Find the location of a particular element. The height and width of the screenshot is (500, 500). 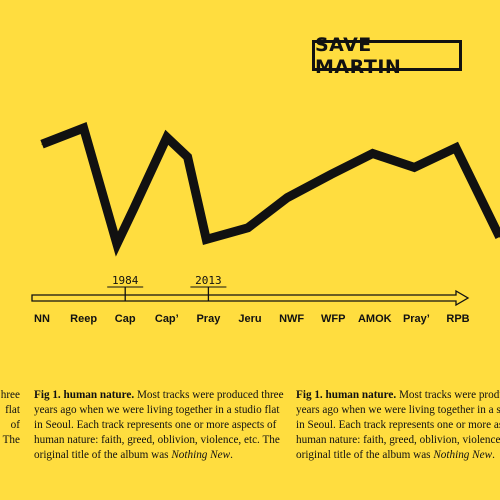

category-tick-label: RPB is located at coordinates (457, 319).